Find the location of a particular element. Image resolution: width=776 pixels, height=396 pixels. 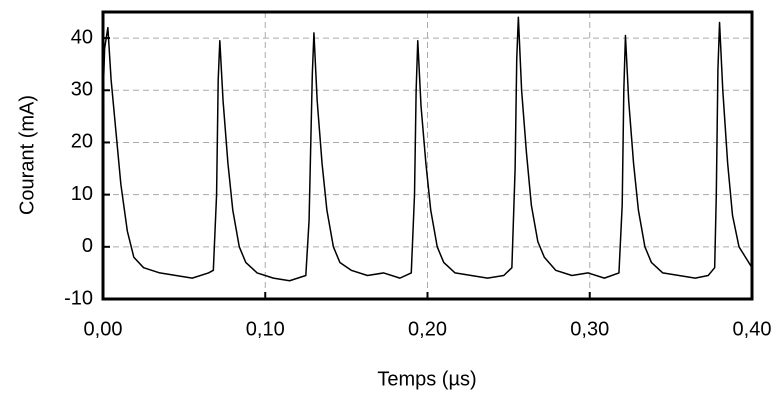

x-tick-label: 0,00 is located at coordinates (103, 329).